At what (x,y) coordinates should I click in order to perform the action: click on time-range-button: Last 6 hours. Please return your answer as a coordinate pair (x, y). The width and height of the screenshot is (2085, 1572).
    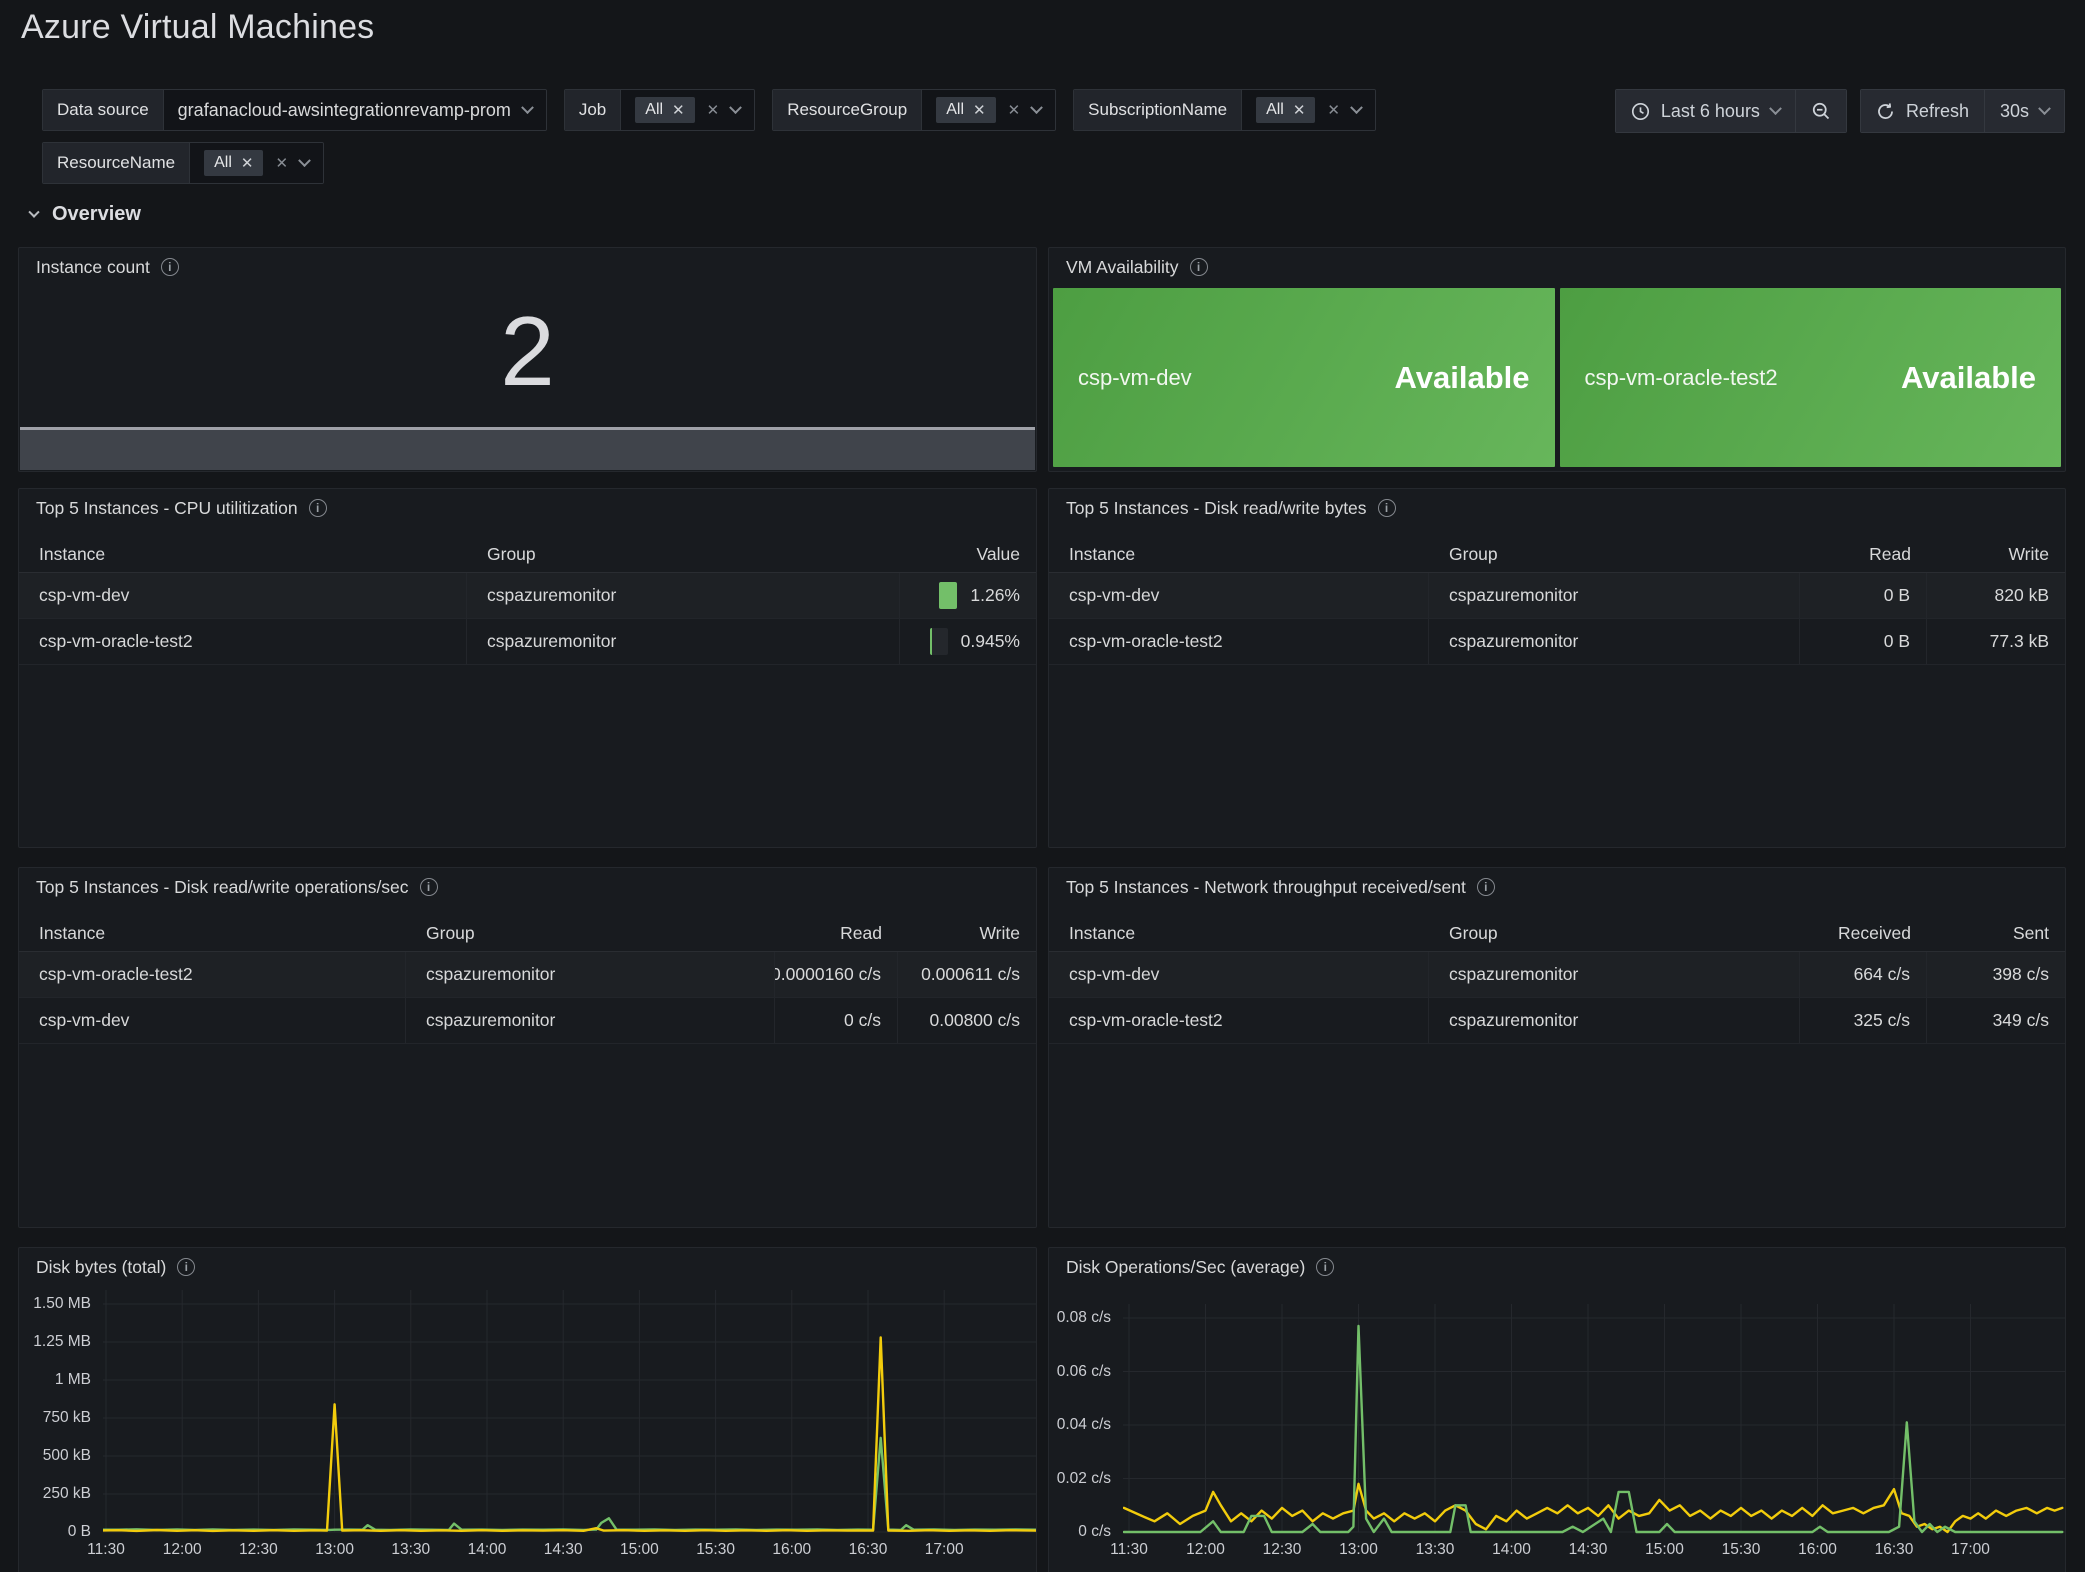
    Looking at the image, I should click on (1705, 111).